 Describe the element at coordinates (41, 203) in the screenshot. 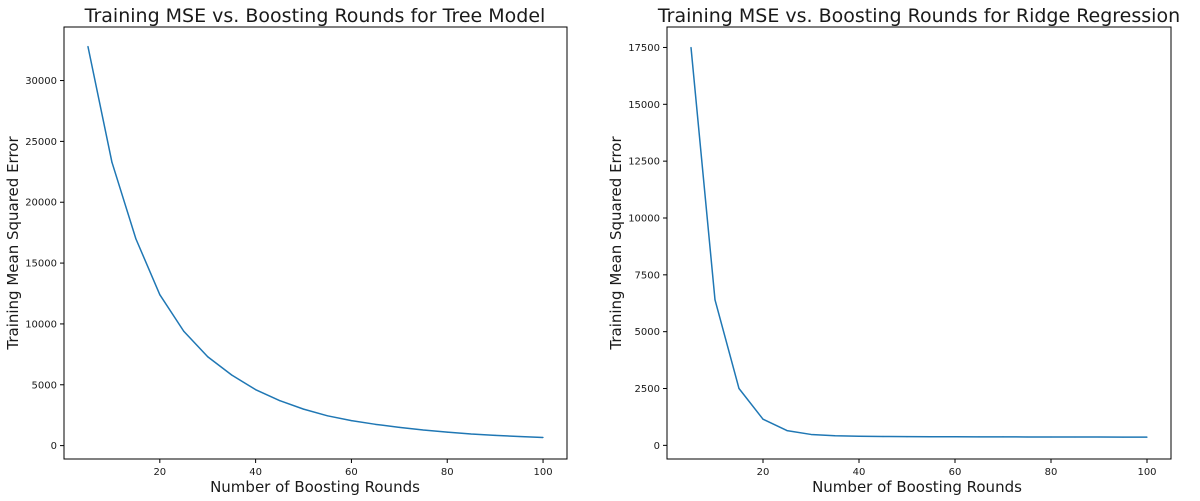

I see `y-tick-label: 20000` at that location.